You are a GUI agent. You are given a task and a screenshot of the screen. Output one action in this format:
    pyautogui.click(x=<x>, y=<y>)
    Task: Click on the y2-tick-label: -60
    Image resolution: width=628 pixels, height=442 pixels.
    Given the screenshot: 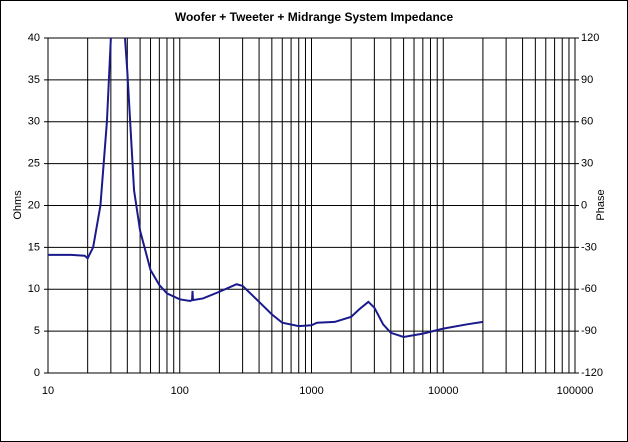 What is the action you would take?
    pyautogui.click(x=589, y=289)
    